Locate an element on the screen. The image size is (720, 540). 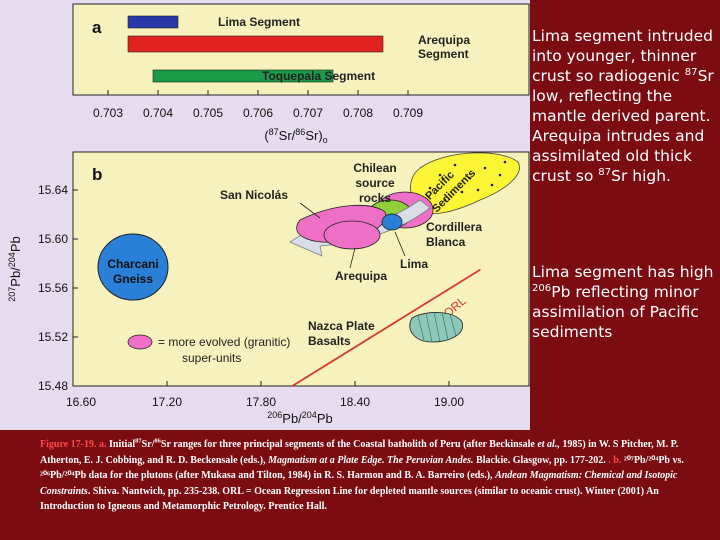
bar-label-2-l2: Segment is located at coordinates (443, 54).